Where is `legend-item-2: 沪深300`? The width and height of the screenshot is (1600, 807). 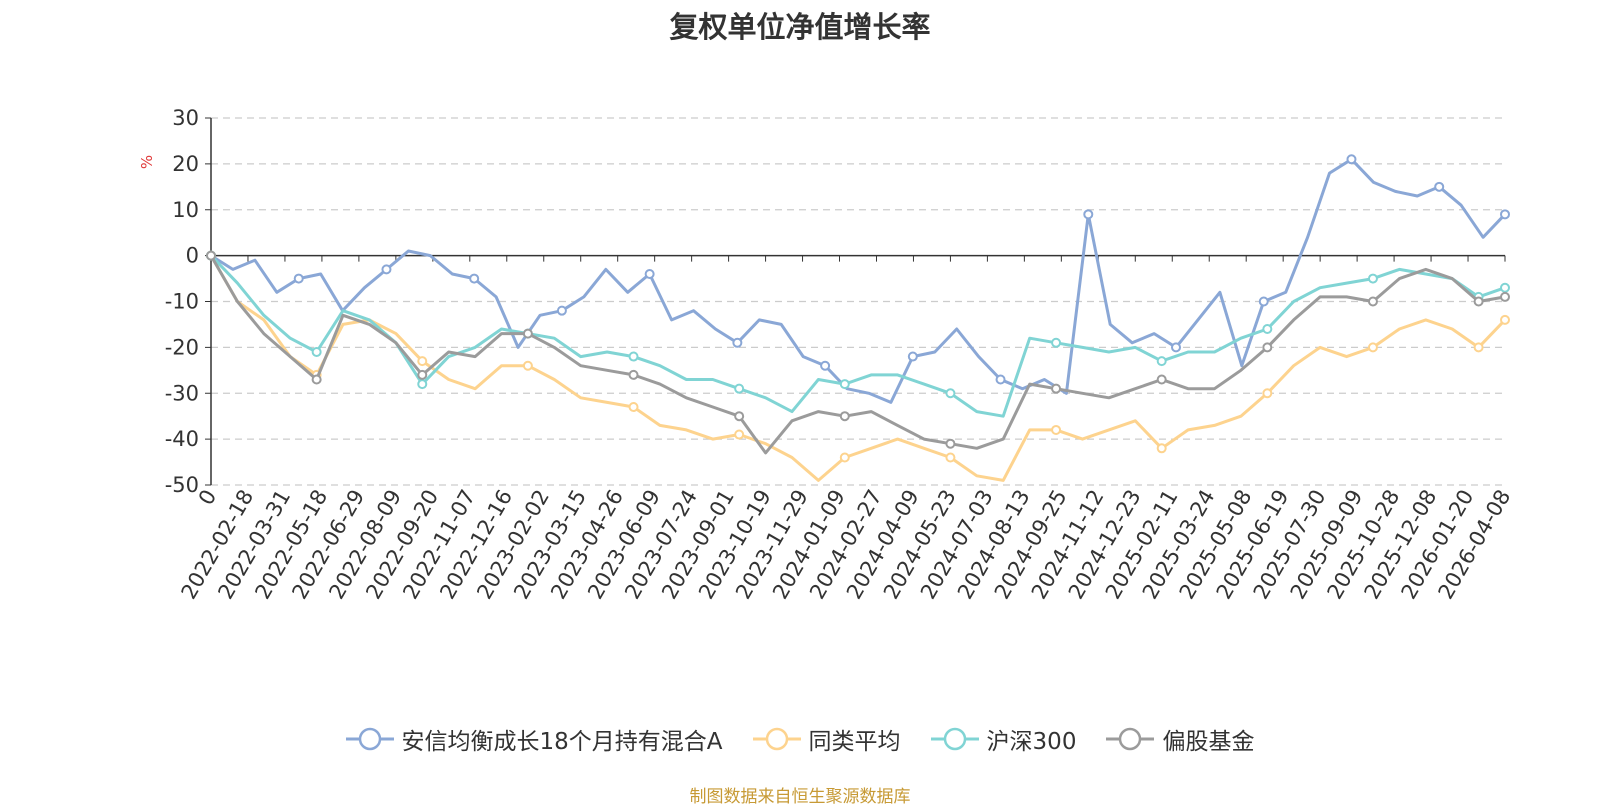 legend-item-2: 沪深300 is located at coordinates (1003, 739).